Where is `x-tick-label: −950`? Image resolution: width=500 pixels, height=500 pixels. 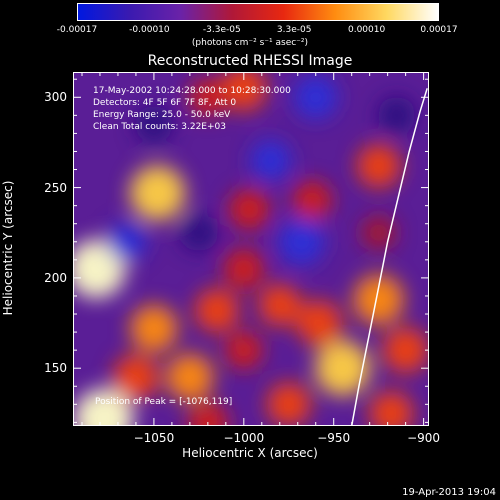 x-tick-label: −950 is located at coordinates (334, 438).